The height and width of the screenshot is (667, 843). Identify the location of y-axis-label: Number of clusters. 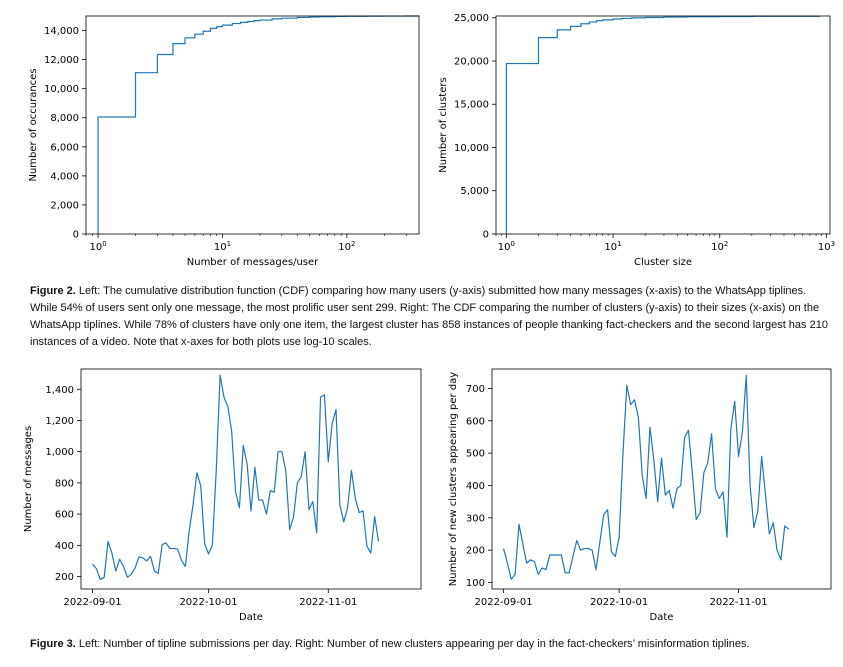
(443, 124).